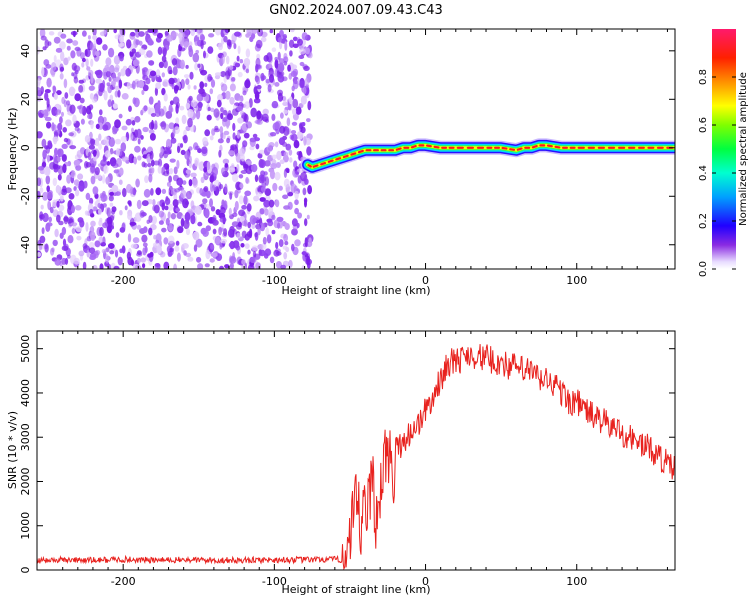  Describe the element at coordinates (274, 581) in the screenshot. I see `snr-xtick-label: -100` at that location.